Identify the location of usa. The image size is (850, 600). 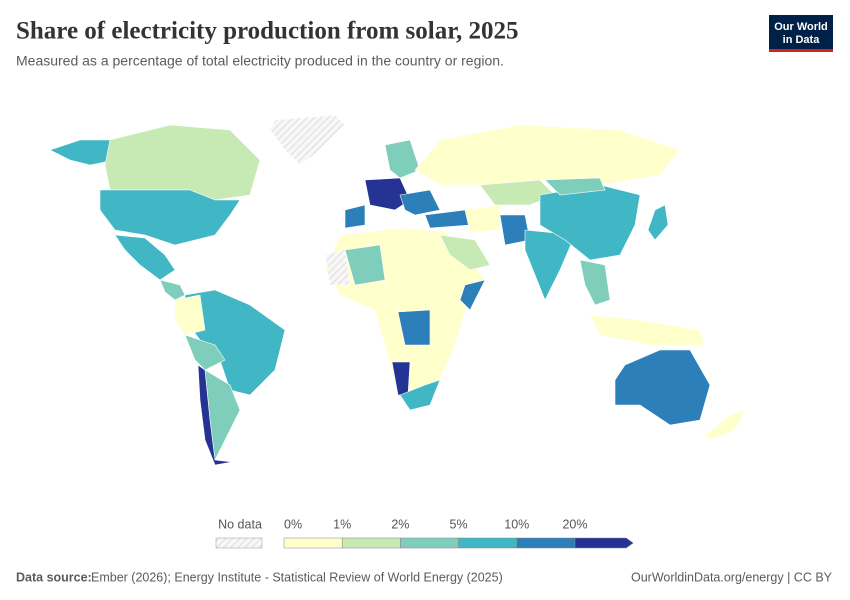
(170, 217).